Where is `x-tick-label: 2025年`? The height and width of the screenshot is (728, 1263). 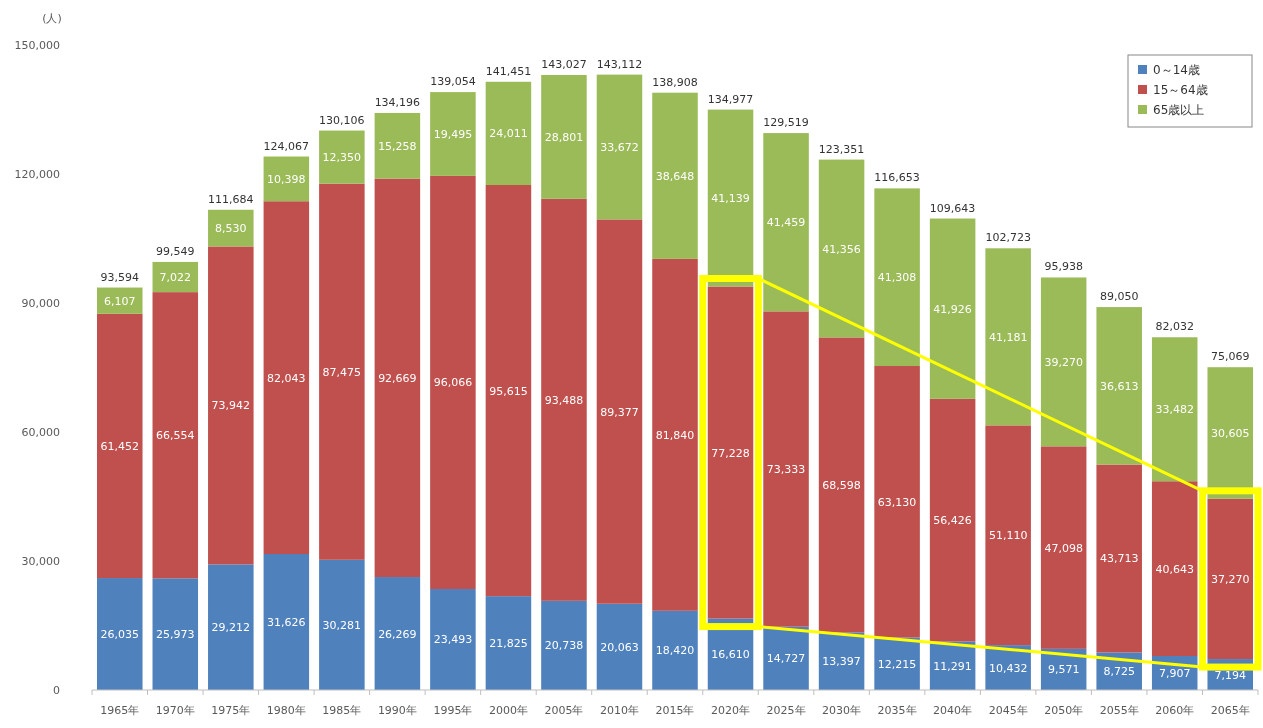 x-tick-label: 2025年 is located at coordinates (786, 710).